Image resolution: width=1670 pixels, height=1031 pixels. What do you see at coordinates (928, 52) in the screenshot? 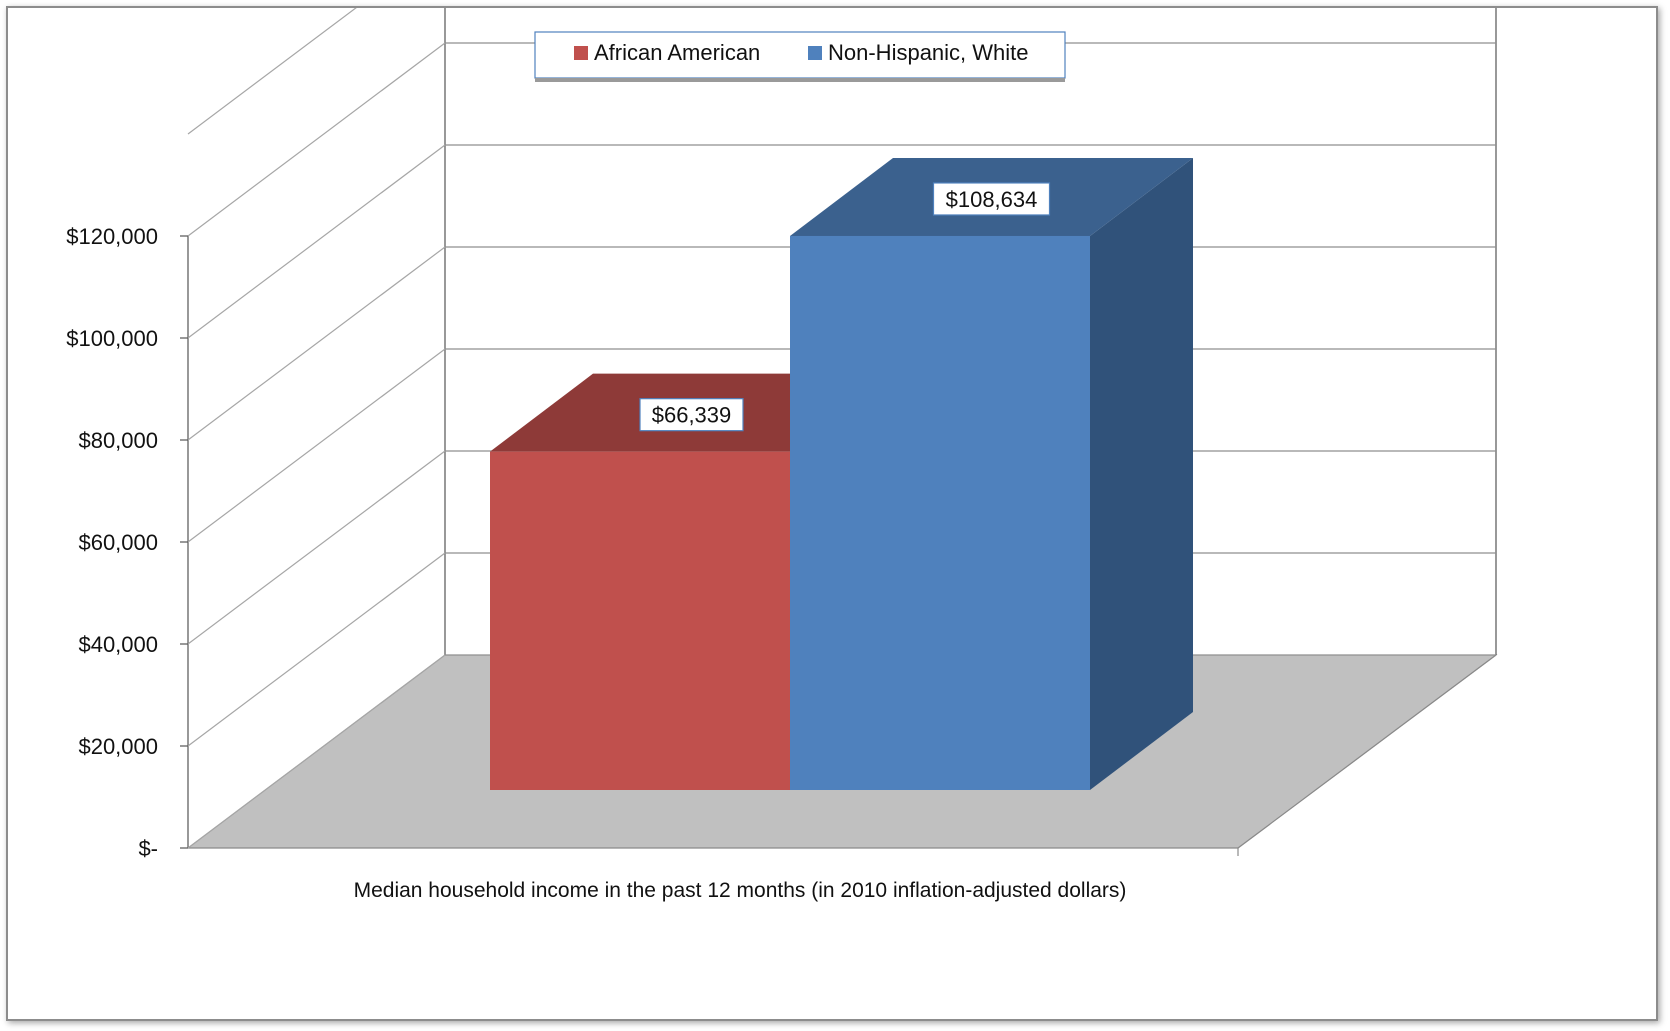
I see `legend-label-2: Non-Hispanic, White` at bounding box center [928, 52].